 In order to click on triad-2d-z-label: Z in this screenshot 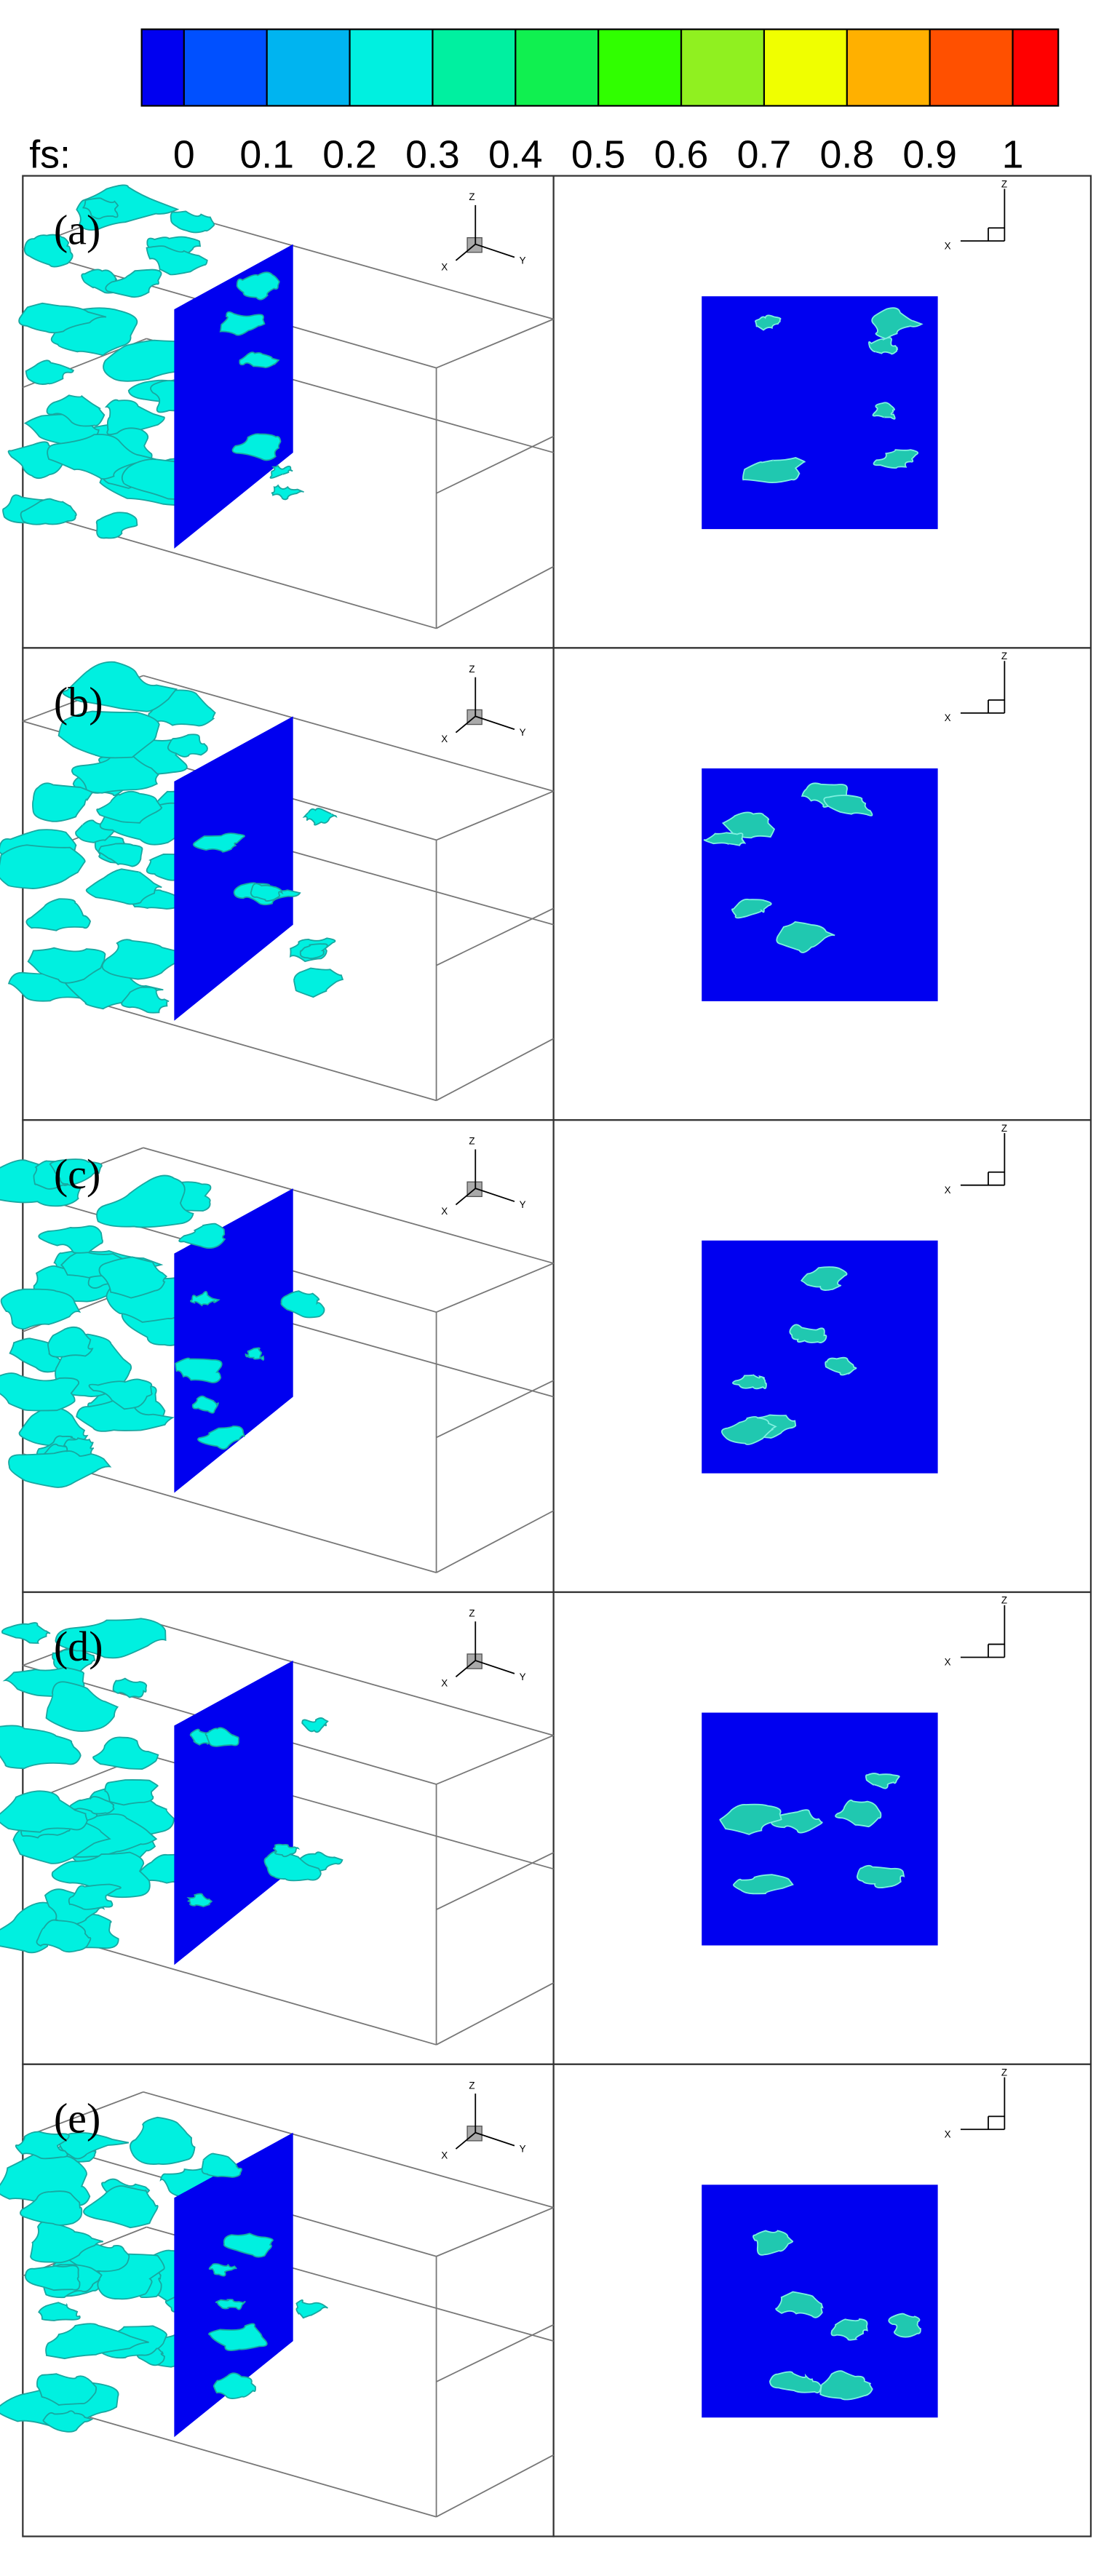, I will do `click(1004, 183)`.